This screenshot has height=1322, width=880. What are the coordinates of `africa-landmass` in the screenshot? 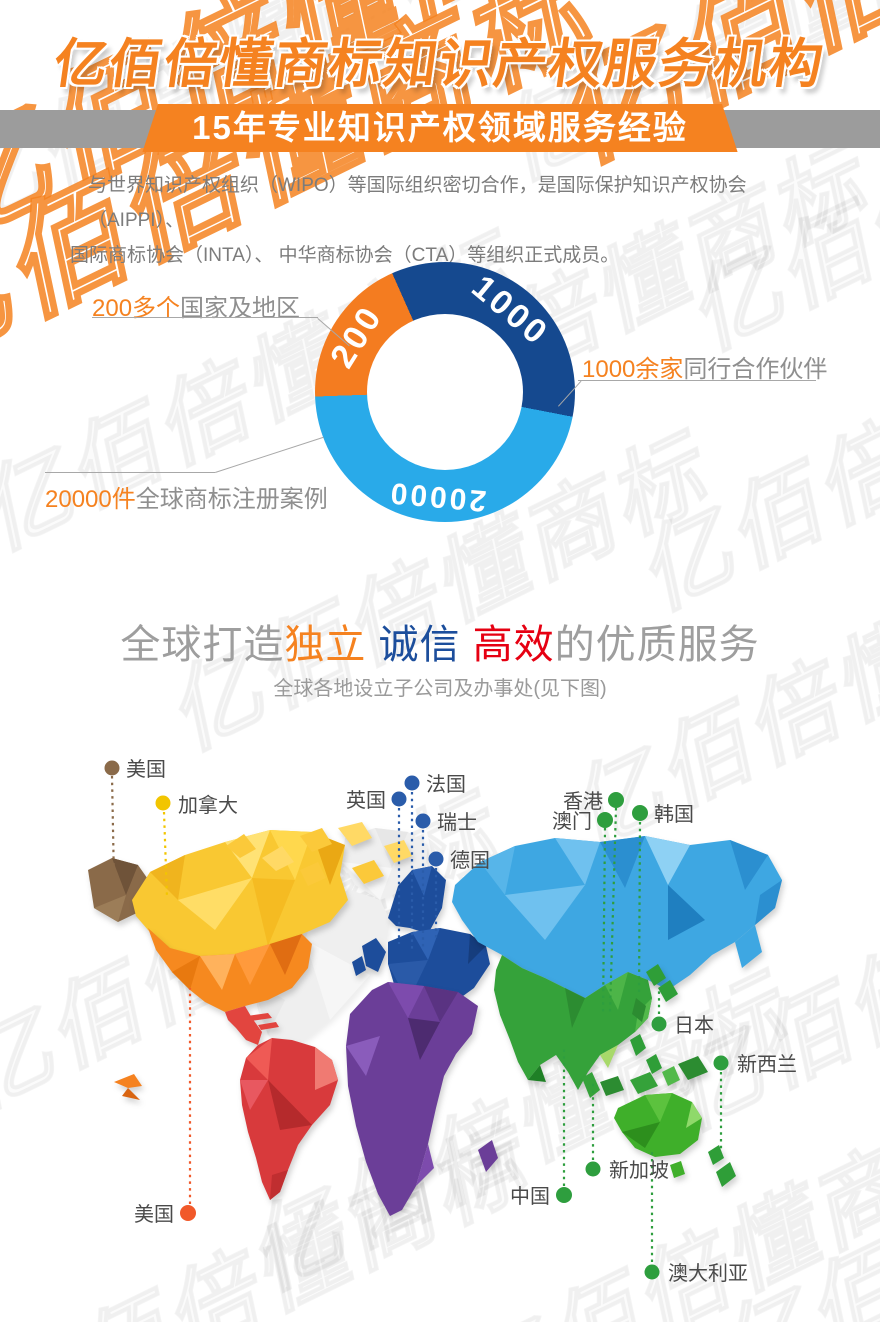 It's located at (422, 1099).